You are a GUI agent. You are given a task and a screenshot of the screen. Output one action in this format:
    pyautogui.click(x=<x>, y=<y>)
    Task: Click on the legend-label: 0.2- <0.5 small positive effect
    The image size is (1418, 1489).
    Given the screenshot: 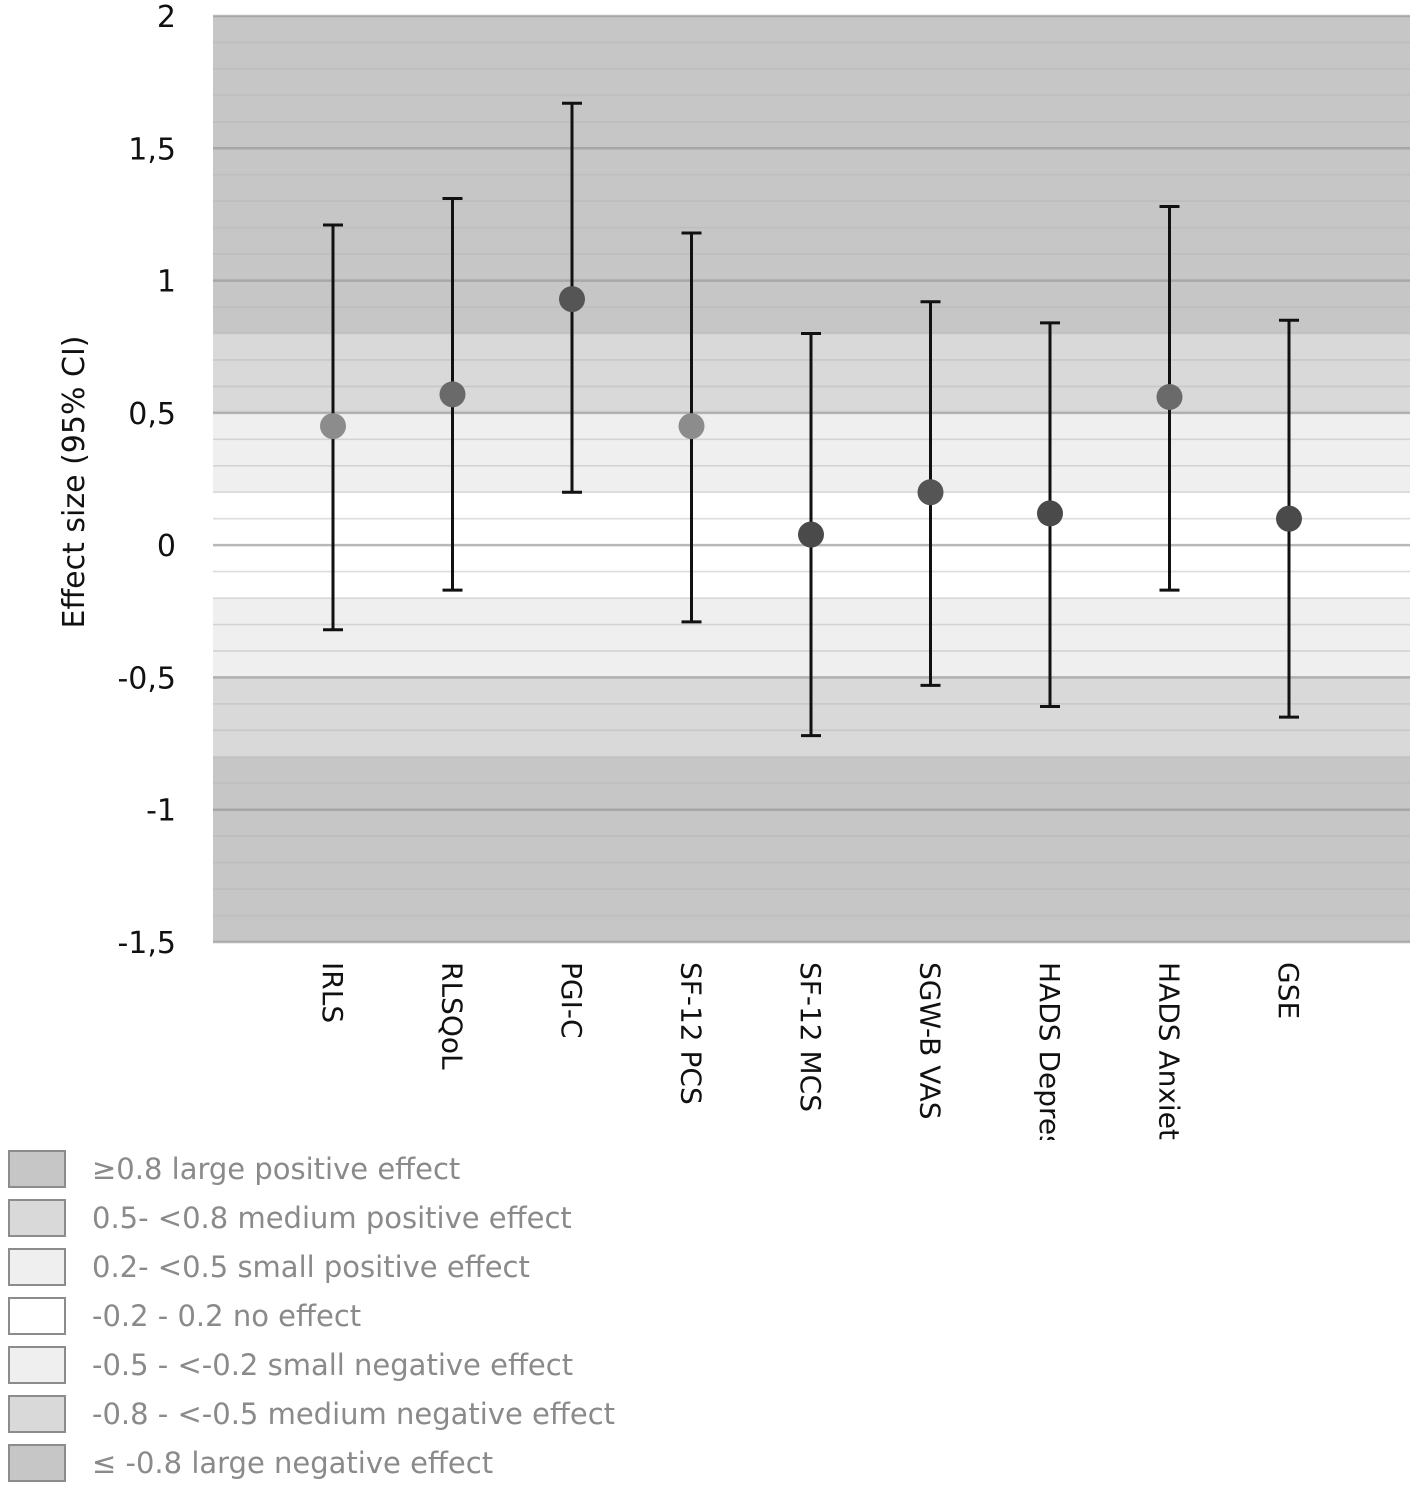 What is the action you would take?
    pyautogui.click(x=311, y=1267)
    